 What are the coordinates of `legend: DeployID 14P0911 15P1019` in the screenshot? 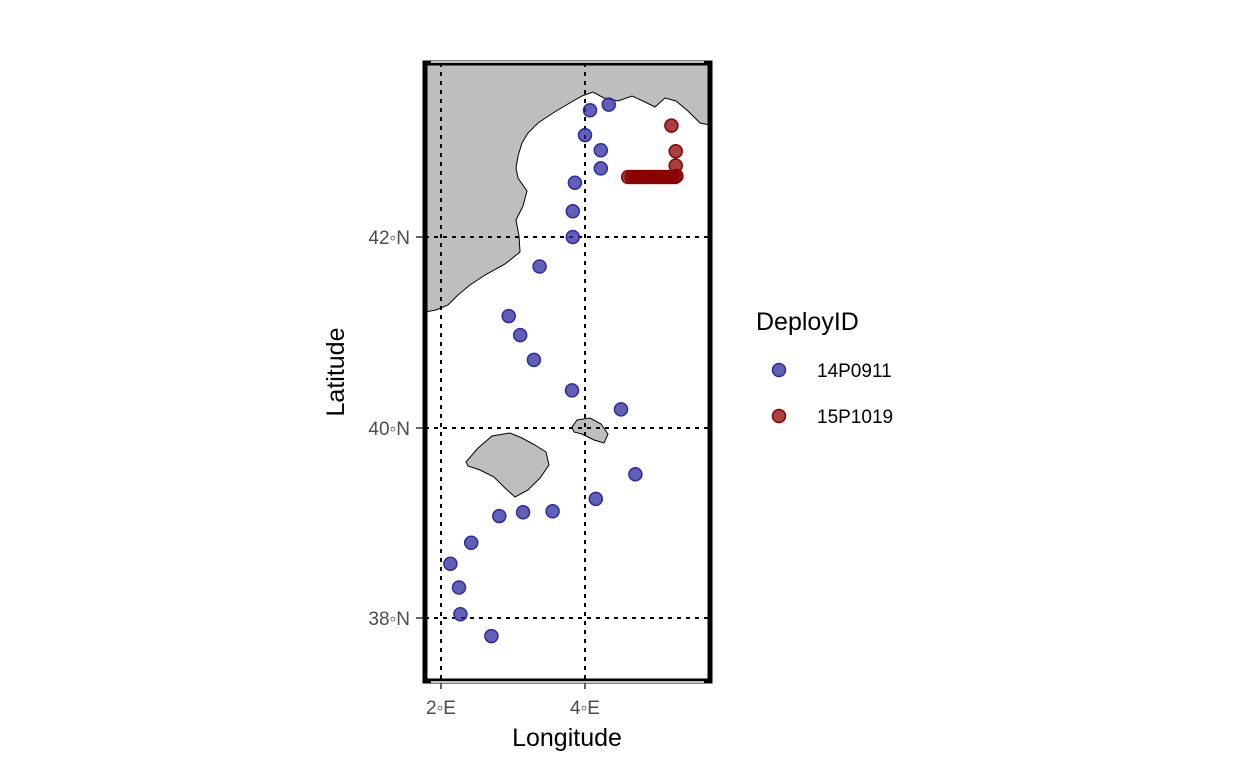 It's located at (824, 368).